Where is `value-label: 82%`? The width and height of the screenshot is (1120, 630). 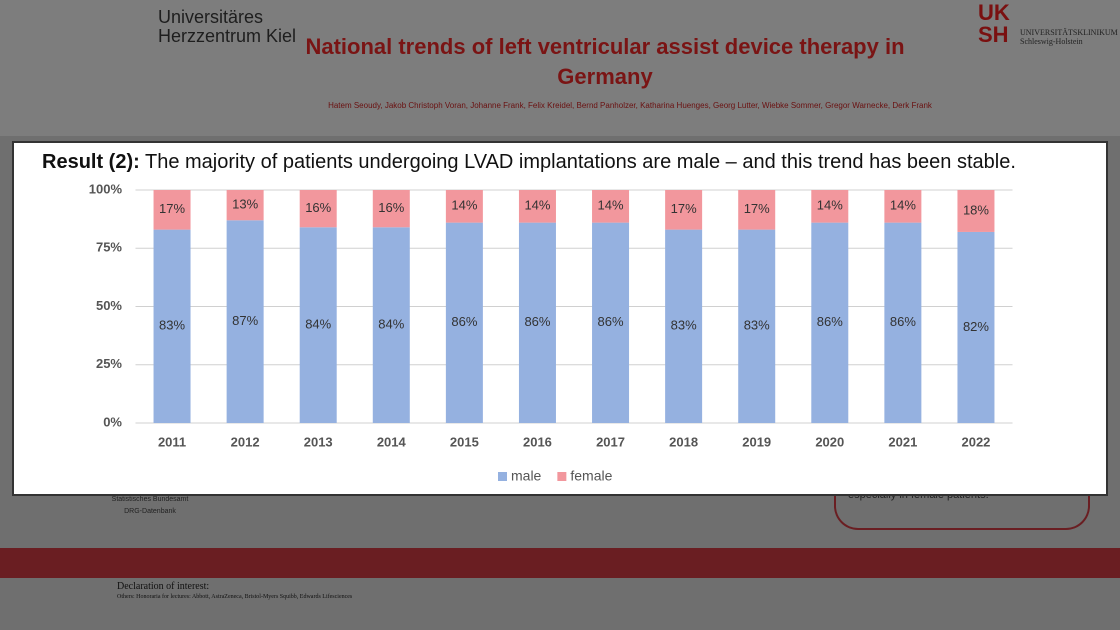
value-label: 82% is located at coordinates (976, 326).